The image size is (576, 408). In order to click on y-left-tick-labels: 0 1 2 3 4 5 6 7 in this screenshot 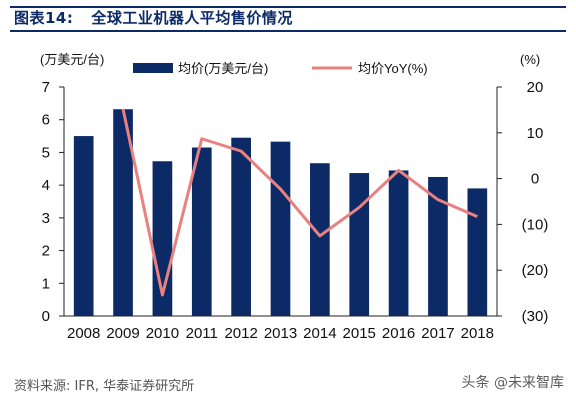, I will do `click(53, 202)`.